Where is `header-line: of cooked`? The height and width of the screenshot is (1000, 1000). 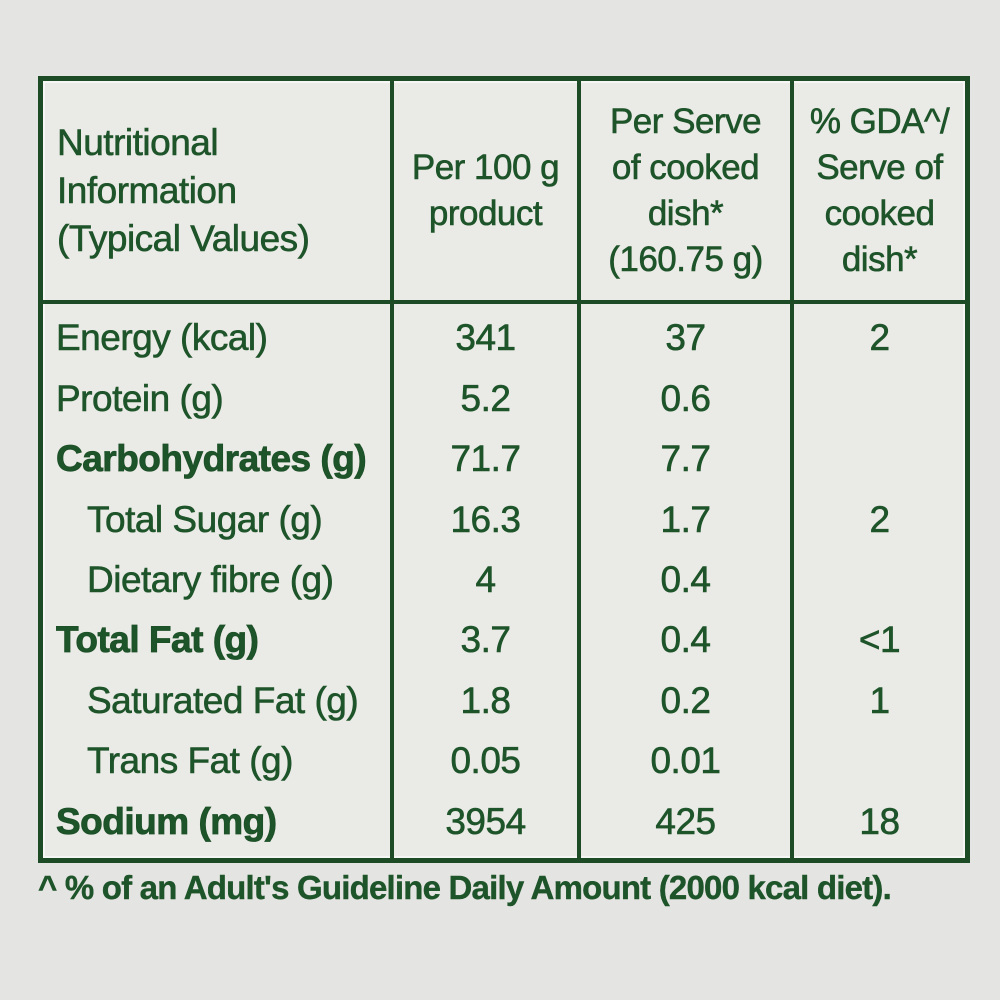 header-line: of cooked is located at coordinates (685, 167).